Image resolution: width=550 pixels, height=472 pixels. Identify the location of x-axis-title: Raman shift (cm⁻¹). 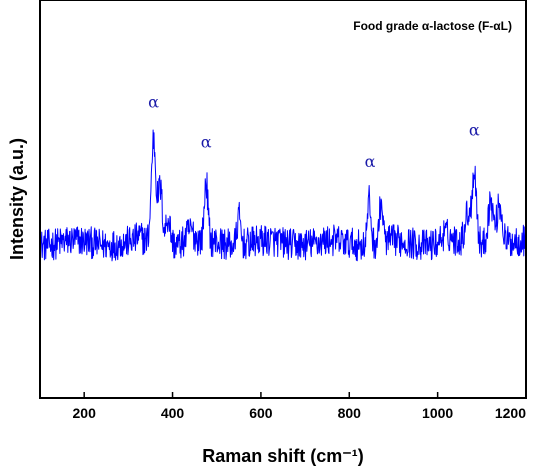
(283, 456).